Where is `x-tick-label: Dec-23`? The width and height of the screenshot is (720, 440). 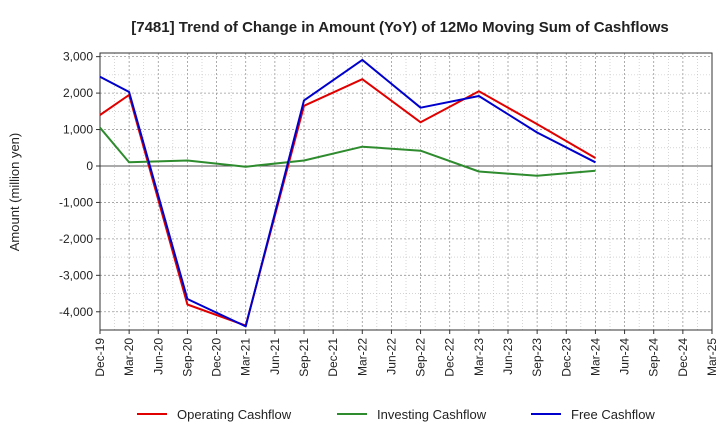
x-tick-label: Dec-23 is located at coordinates (566, 357).